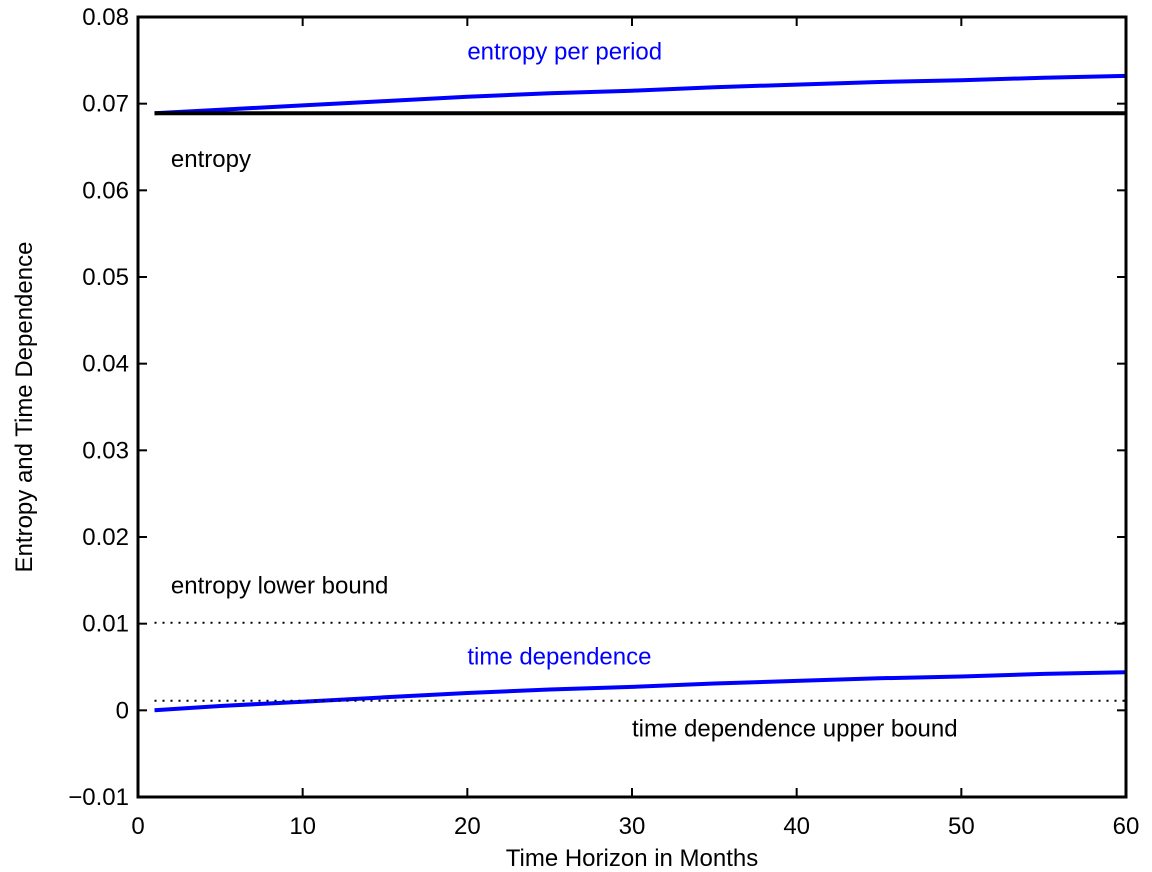 The image size is (1152, 872). What do you see at coordinates (105, 190) in the screenshot?
I see `y-tick-label: 0.06` at bounding box center [105, 190].